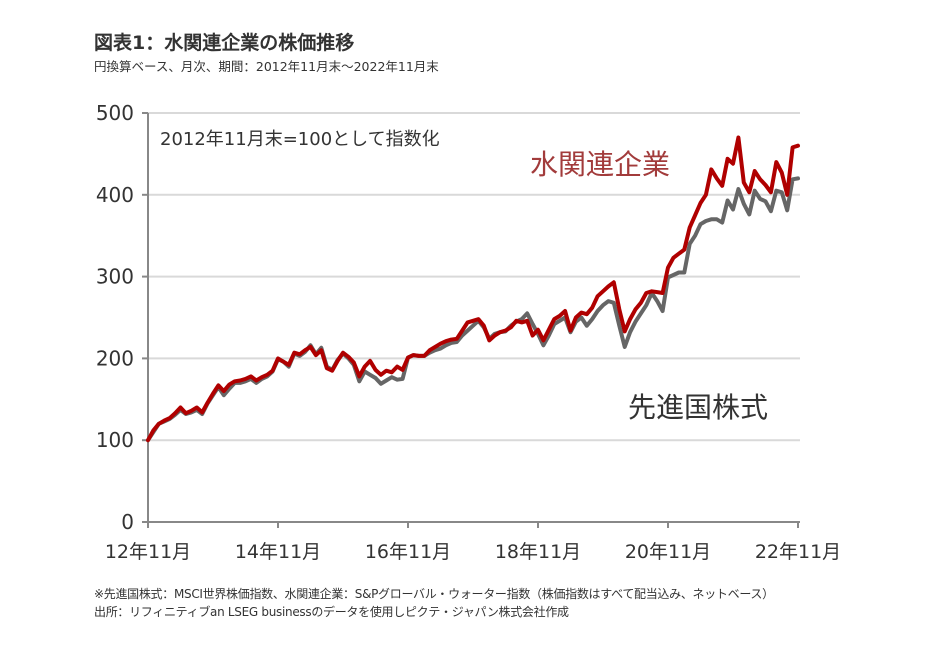  What do you see at coordinates (300, 139) in the screenshot?
I see `index-annotation: 2012年11月末=100として指数化` at bounding box center [300, 139].